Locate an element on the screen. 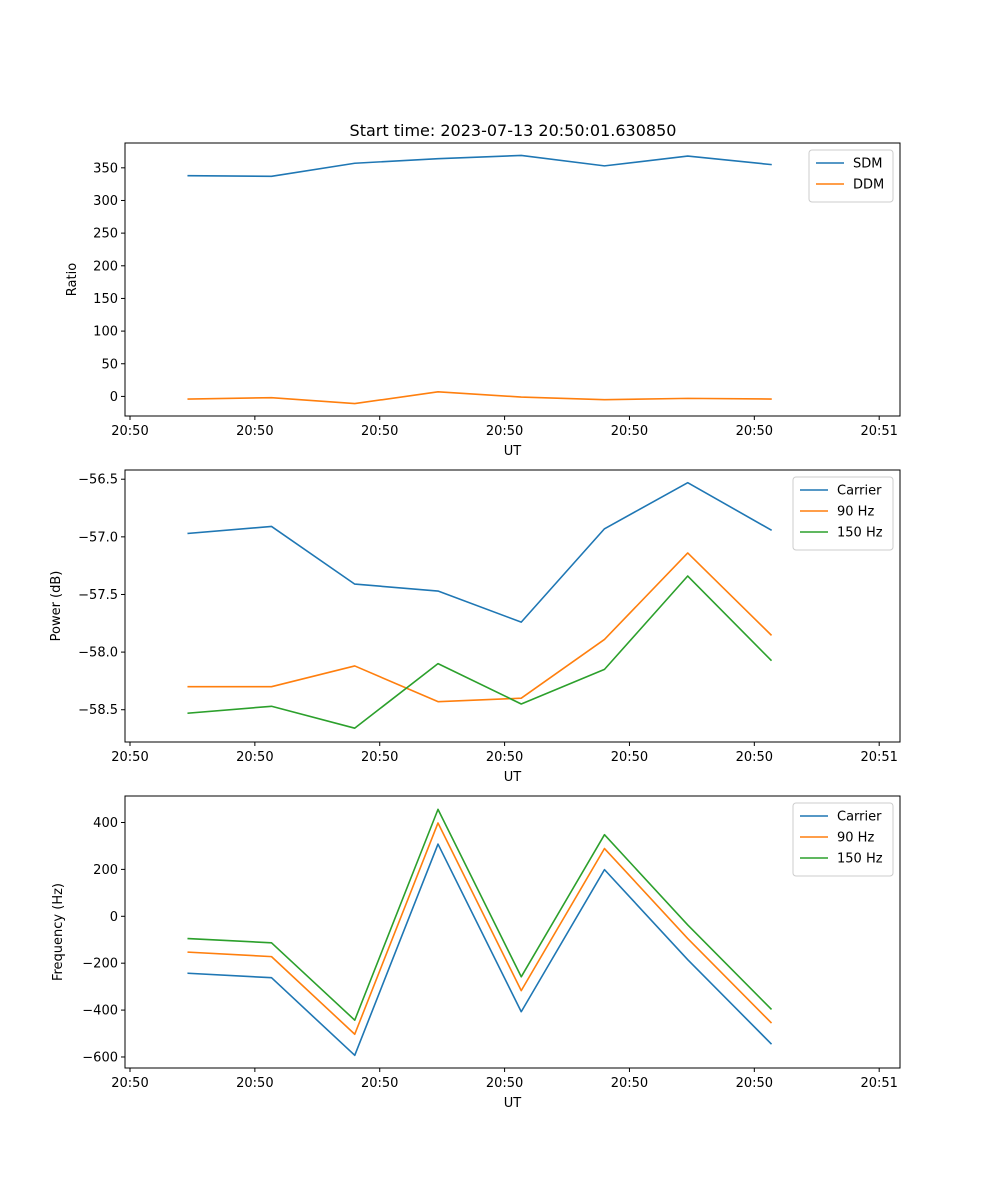 Image resolution: width=1000 pixels, height=1200 pixels. y-tick-label: −56.5 is located at coordinates (98, 480).